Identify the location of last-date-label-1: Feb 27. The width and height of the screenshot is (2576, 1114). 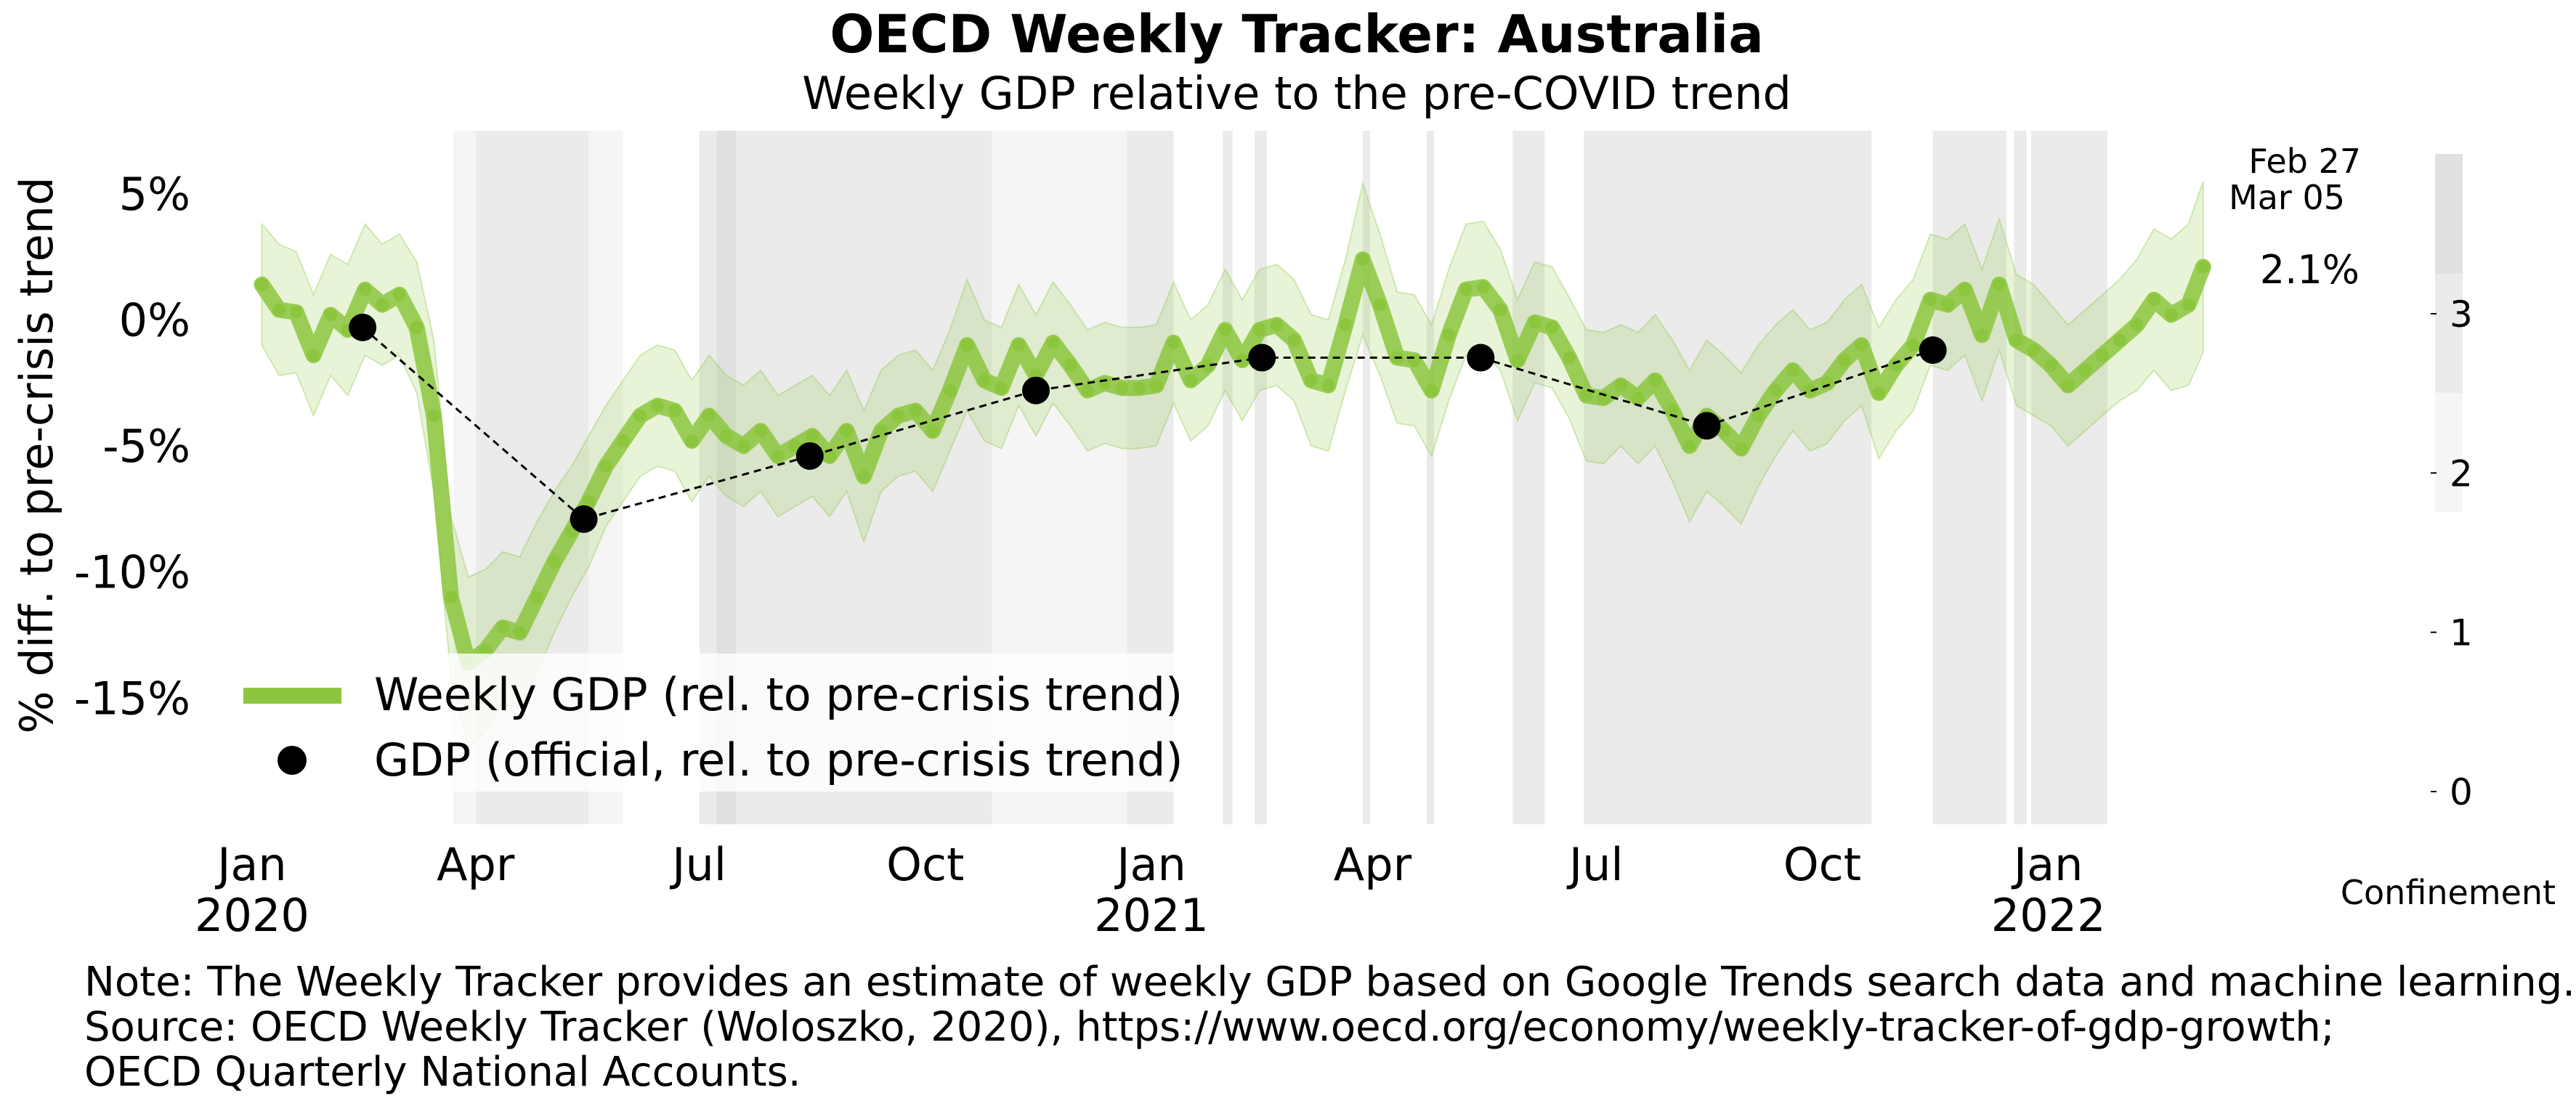
(2304, 161).